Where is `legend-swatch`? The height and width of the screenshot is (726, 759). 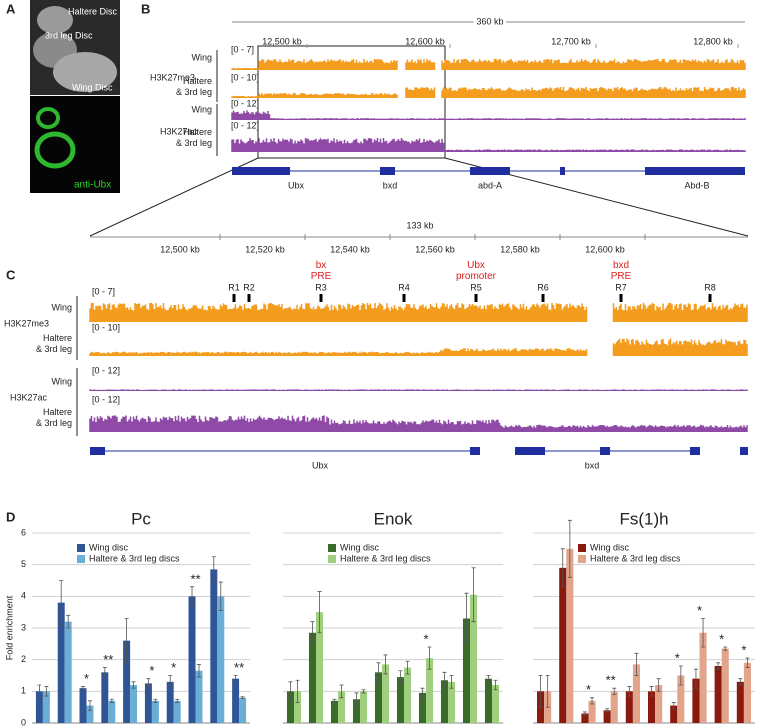
legend-swatch is located at coordinates (81, 559).